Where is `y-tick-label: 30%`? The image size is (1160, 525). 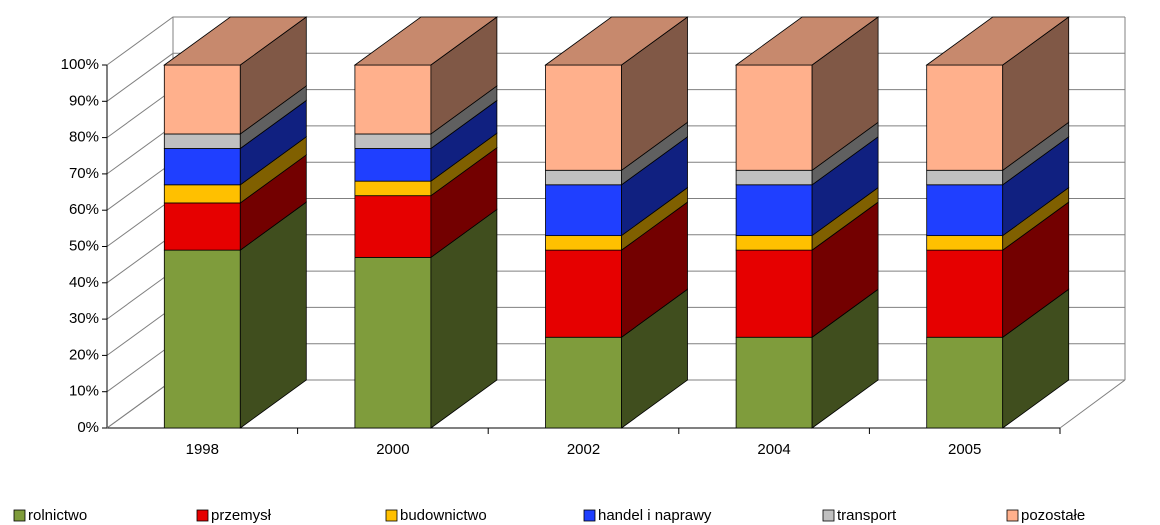
y-tick-label: 30% is located at coordinates (84, 318).